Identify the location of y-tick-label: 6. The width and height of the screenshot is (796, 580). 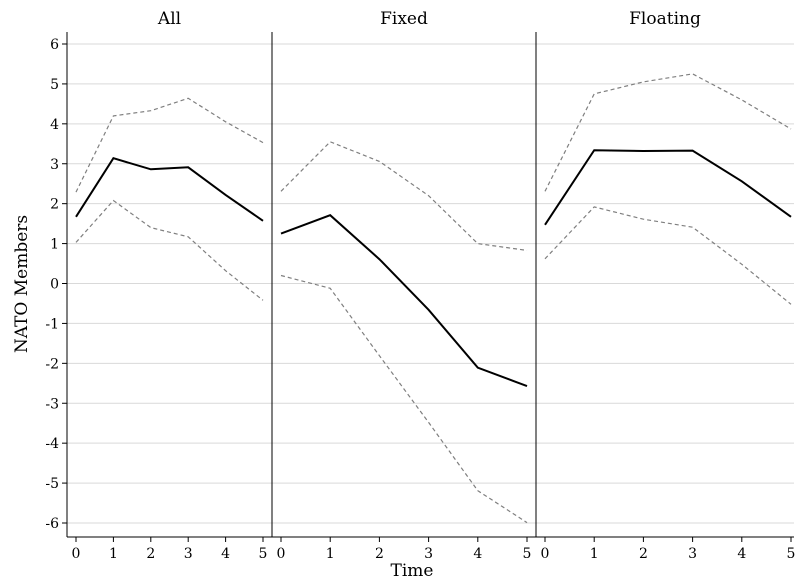
(54, 45).